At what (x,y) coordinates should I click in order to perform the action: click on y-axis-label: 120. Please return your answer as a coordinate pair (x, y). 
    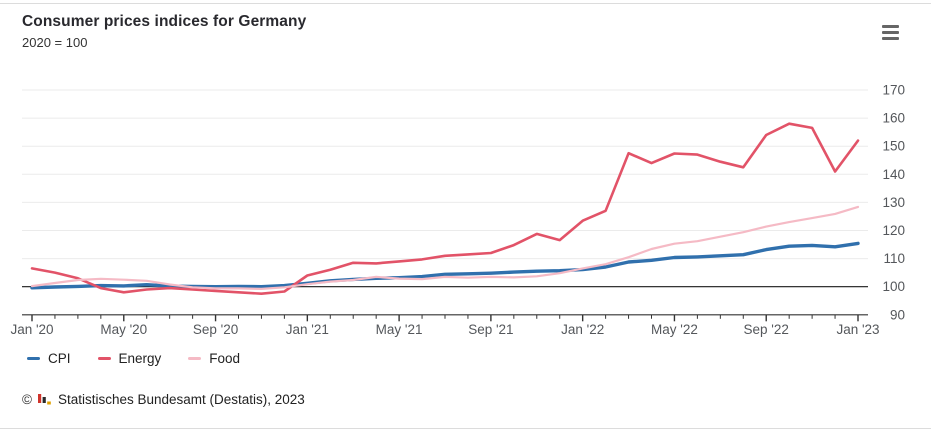
    Looking at the image, I should click on (893, 230).